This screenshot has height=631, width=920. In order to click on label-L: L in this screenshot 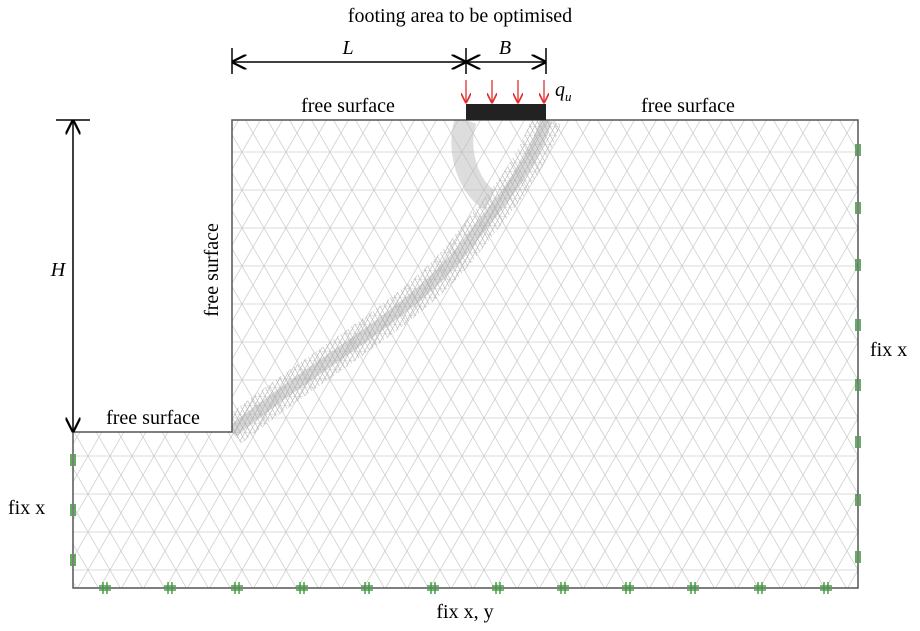, I will do `click(347, 48)`.